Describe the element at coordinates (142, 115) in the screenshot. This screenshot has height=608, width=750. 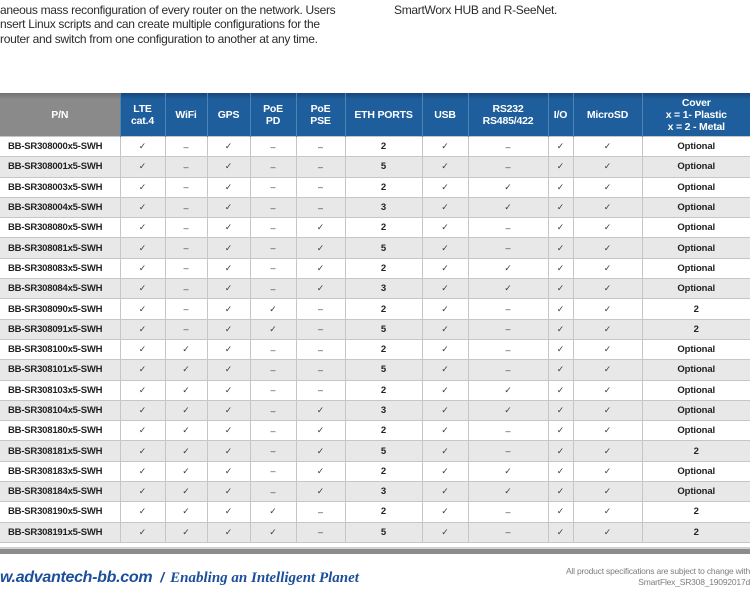
I see `column-header-lte: LTE cat.4` at that location.